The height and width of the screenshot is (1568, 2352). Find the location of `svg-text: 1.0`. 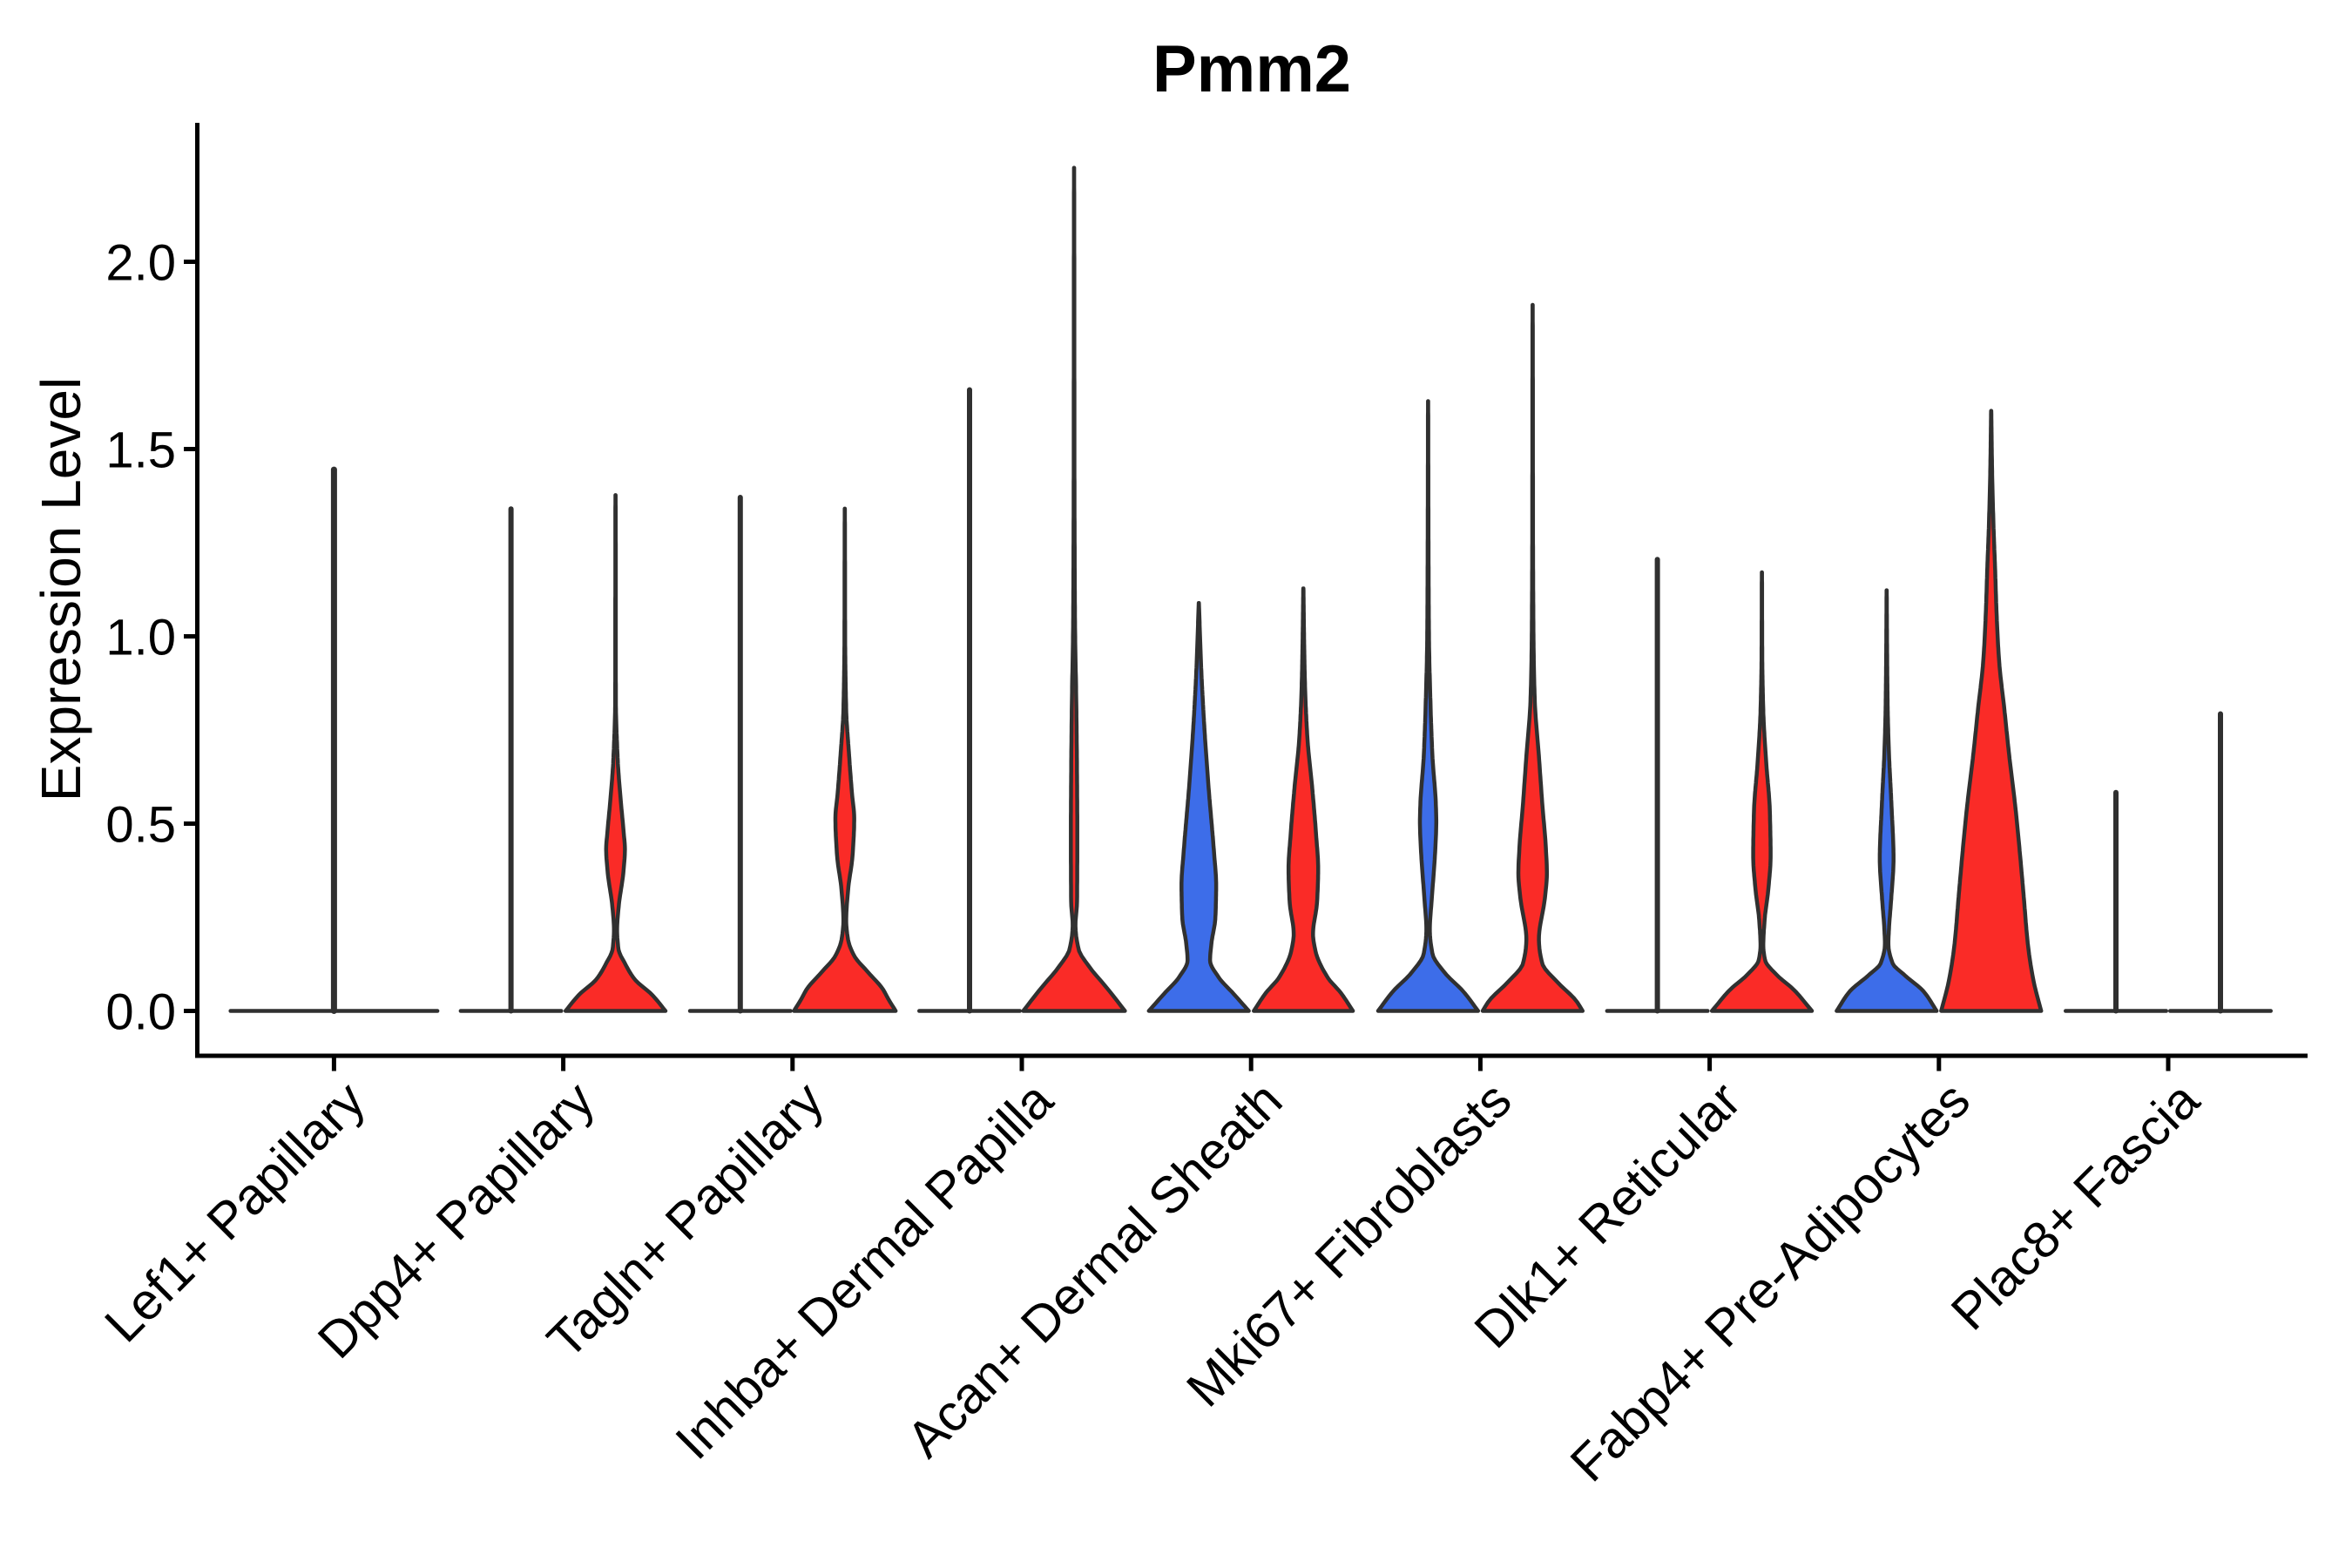

svg-text: 1.0 is located at coordinates (140, 638).